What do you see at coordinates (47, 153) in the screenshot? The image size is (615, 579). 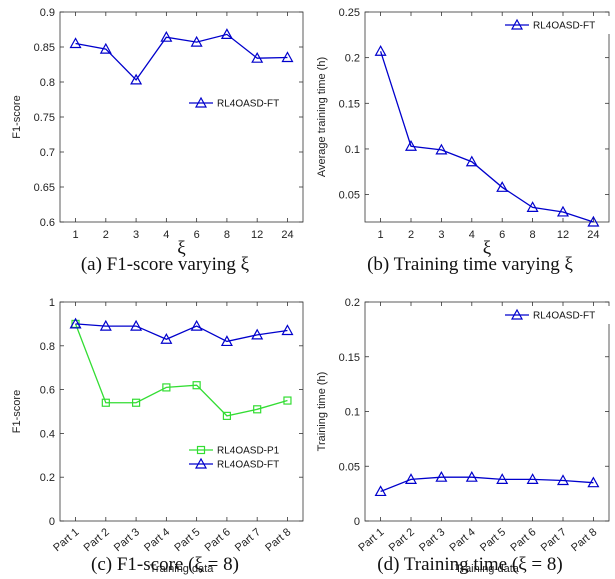 I see `y-tick-label: 0.7` at bounding box center [47, 153].